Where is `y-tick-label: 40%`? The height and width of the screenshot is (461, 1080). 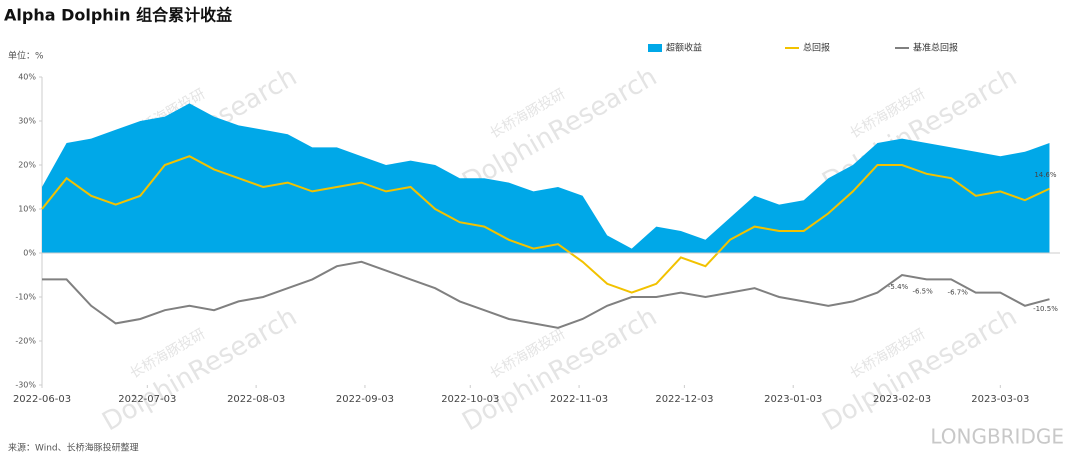
y-tick-label: 40% is located at coordinates (27, 77).